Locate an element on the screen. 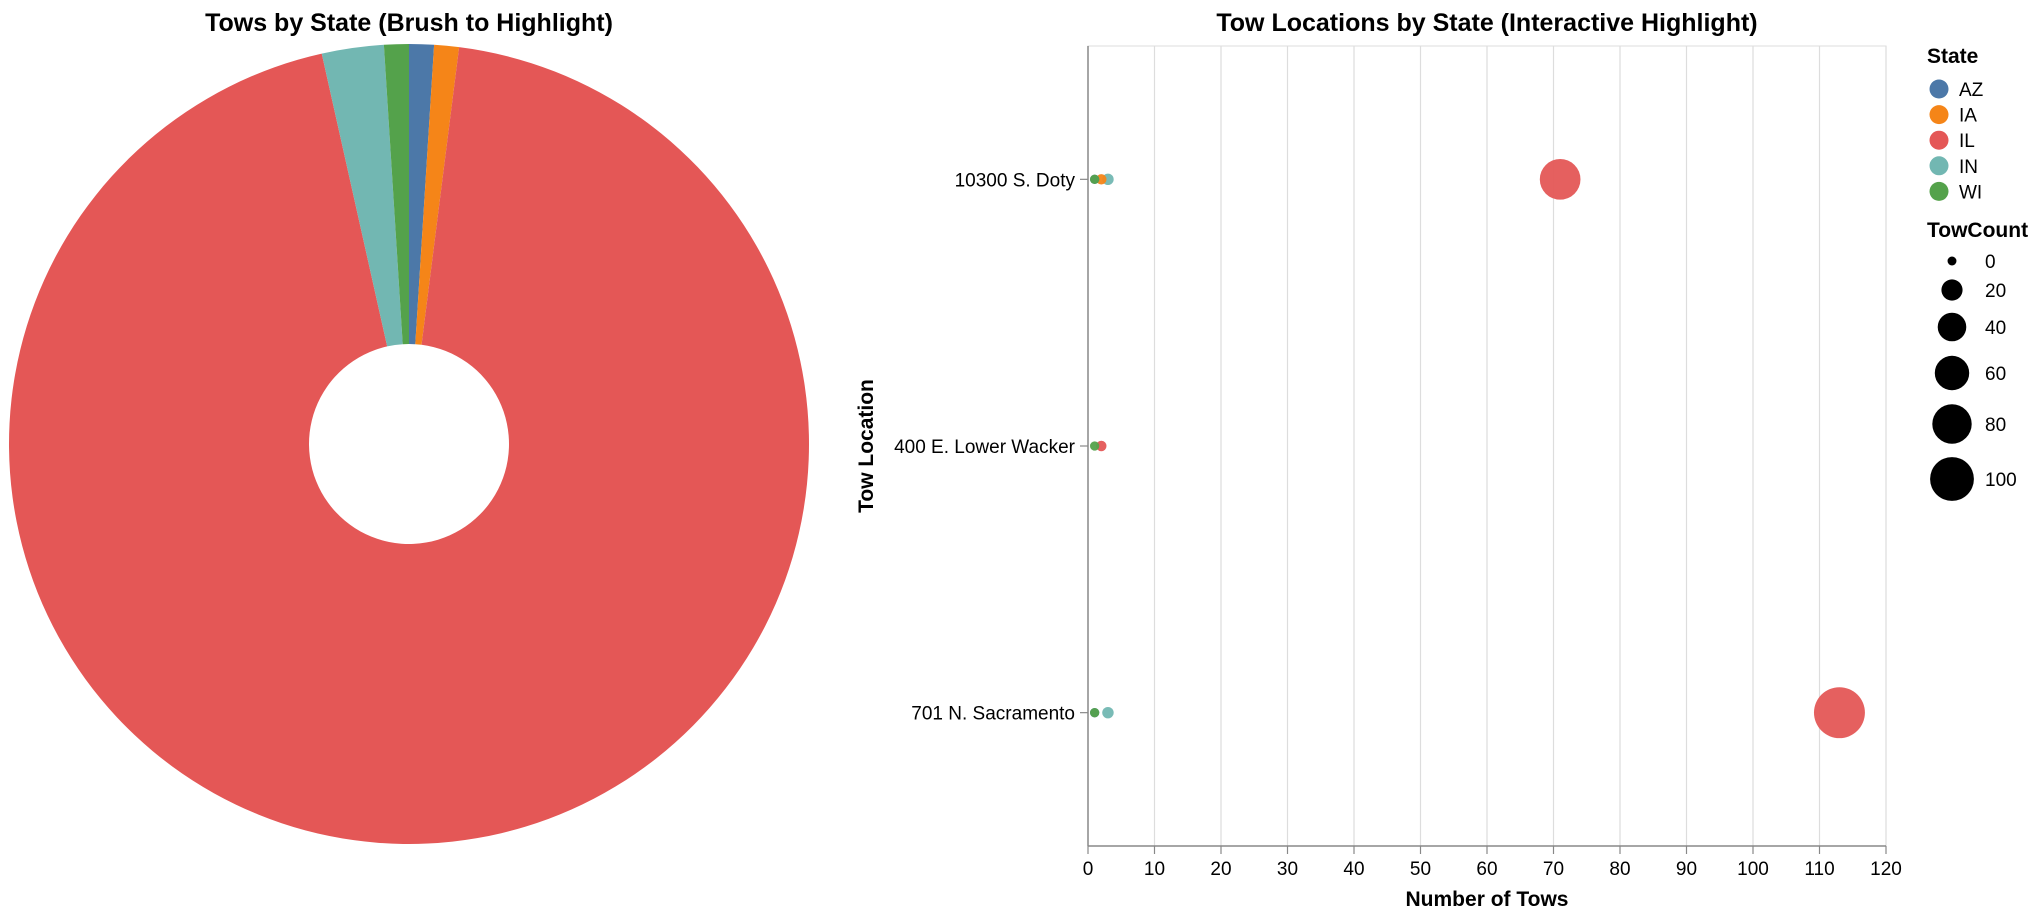 The width and height of the screenshot is (2038, 918). donut-slice-in is located at coordinates (362, 195).